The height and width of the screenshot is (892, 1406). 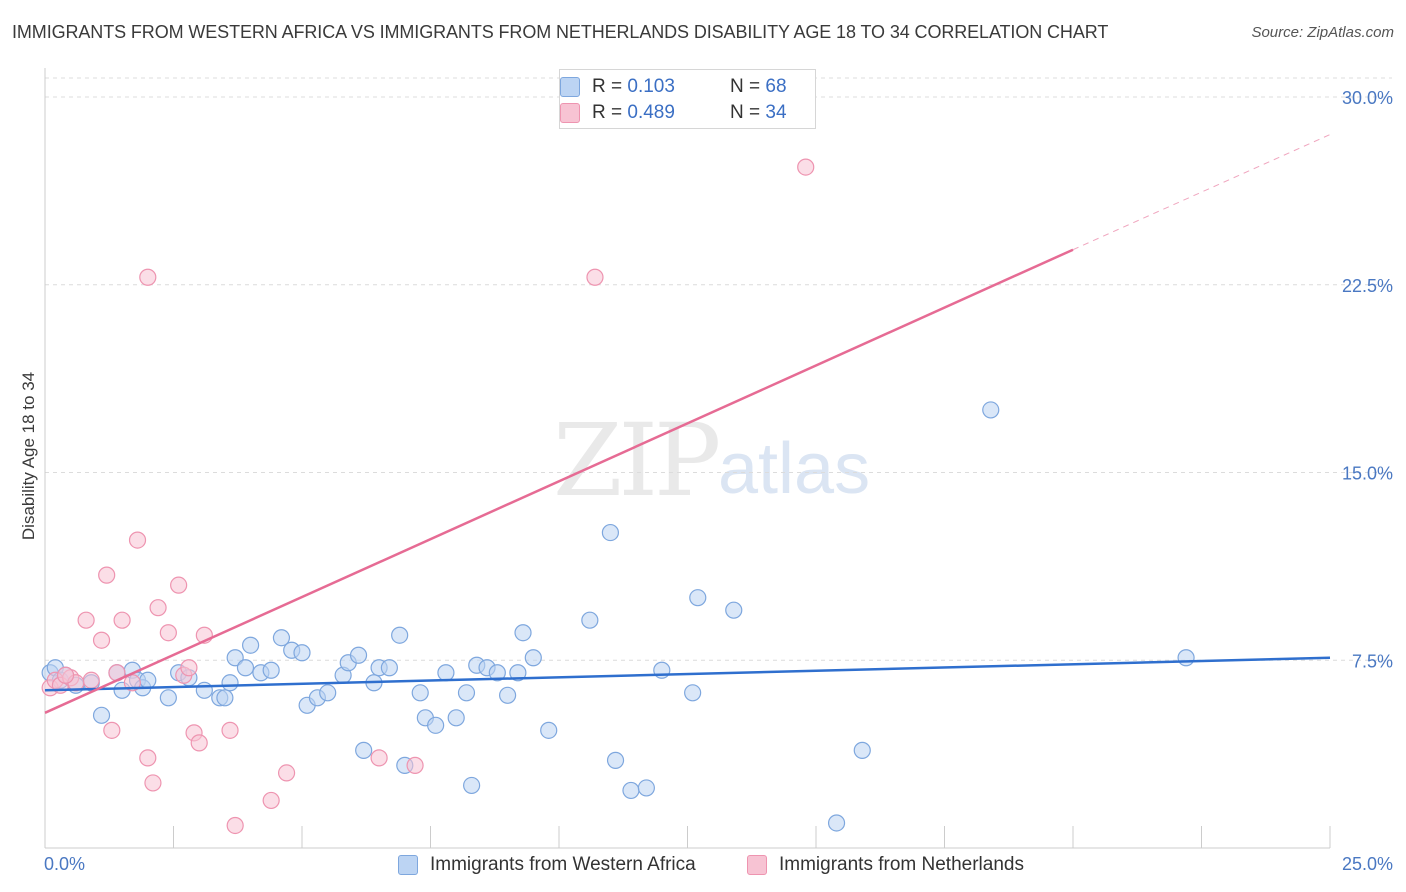 I want to click on y-tick-label: 15.0%, so click(x=1367, y=474).